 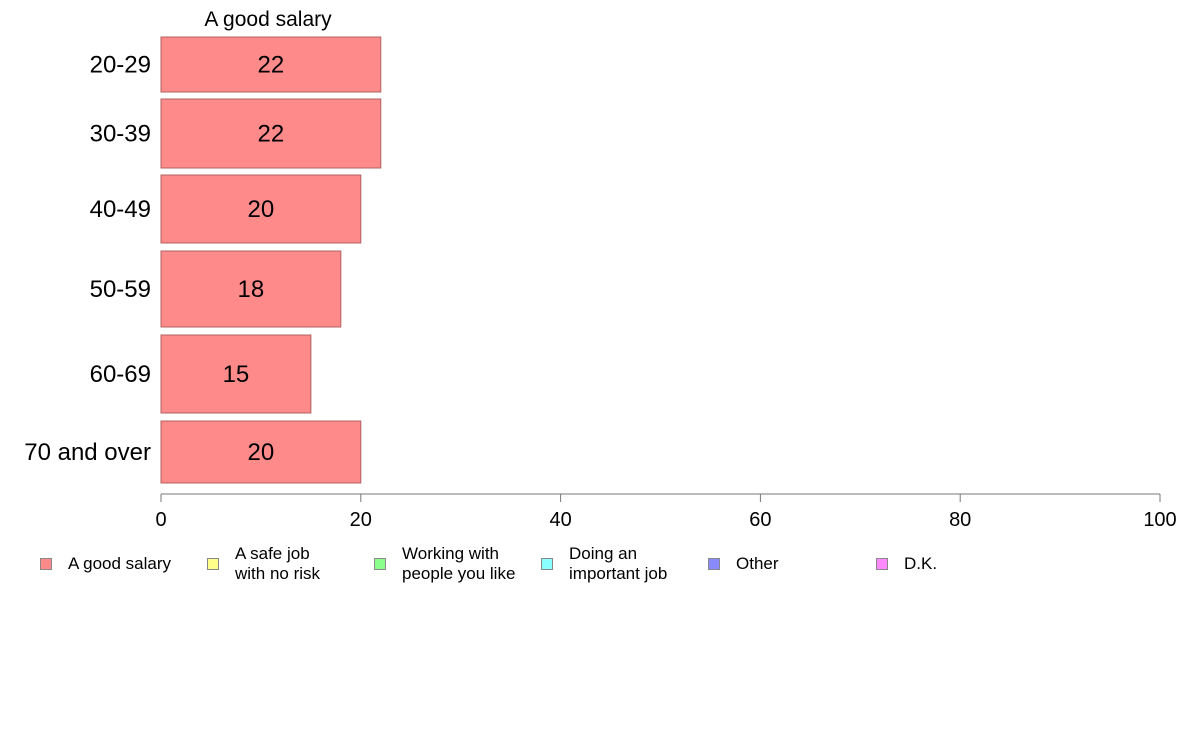 I want to click on legend-item-important-job: Doing an important job, so click(x=604, y=564).